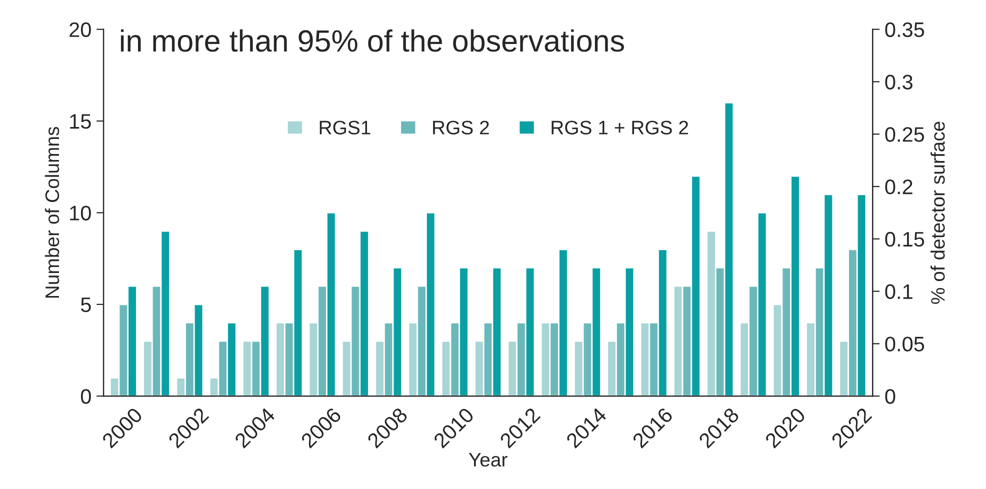  Describe the element at coordinates (904, 134) in the screenshot. I see `y2-tick-label: 0.25` at that location.